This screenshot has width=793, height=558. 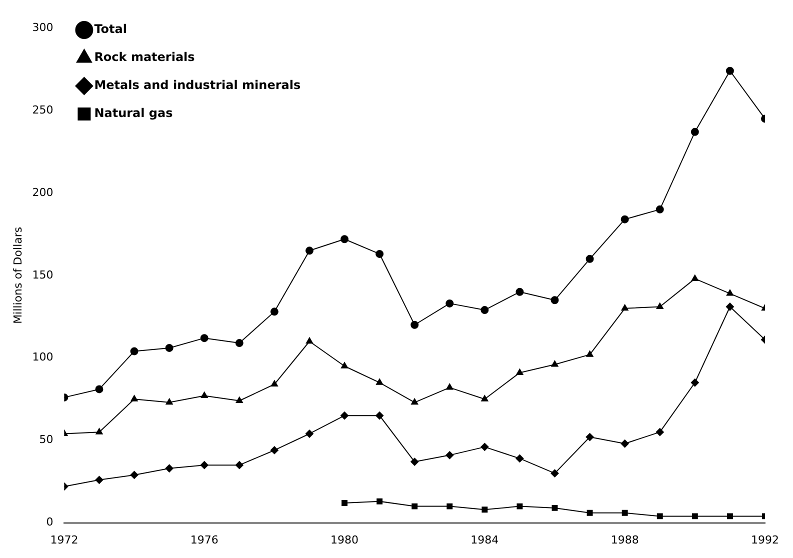 What do you see at coordinates (17, 275) in the screenshot?
I see `y-axis-title: Millions of Dollars` at bounding box center [17, 275].